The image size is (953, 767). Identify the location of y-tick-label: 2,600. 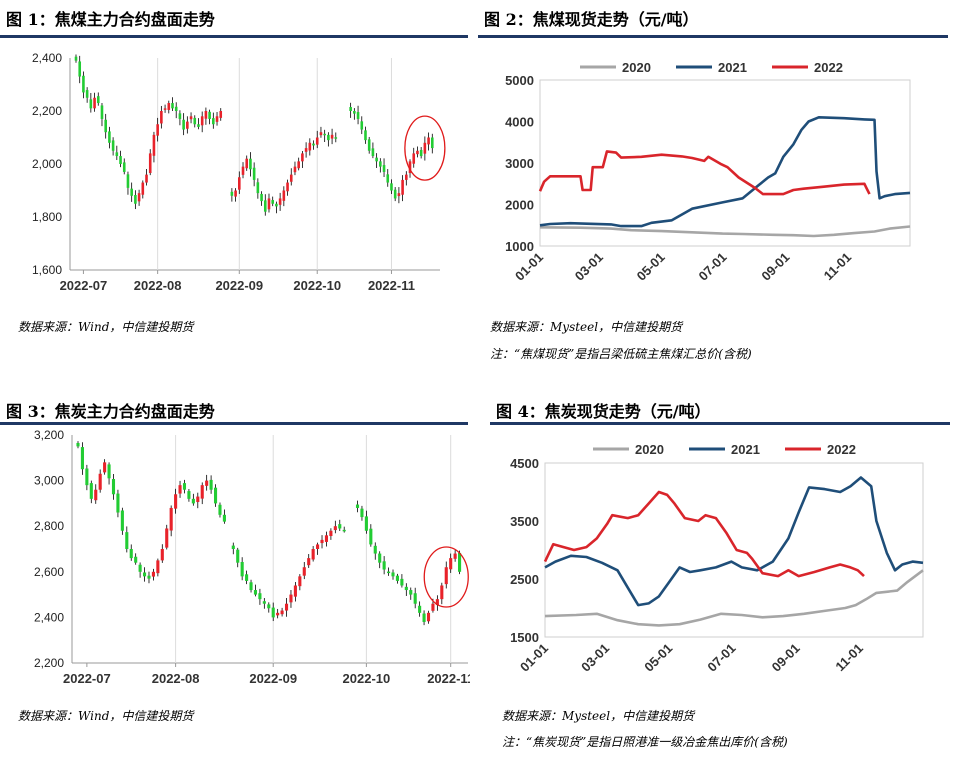
(49, 572).